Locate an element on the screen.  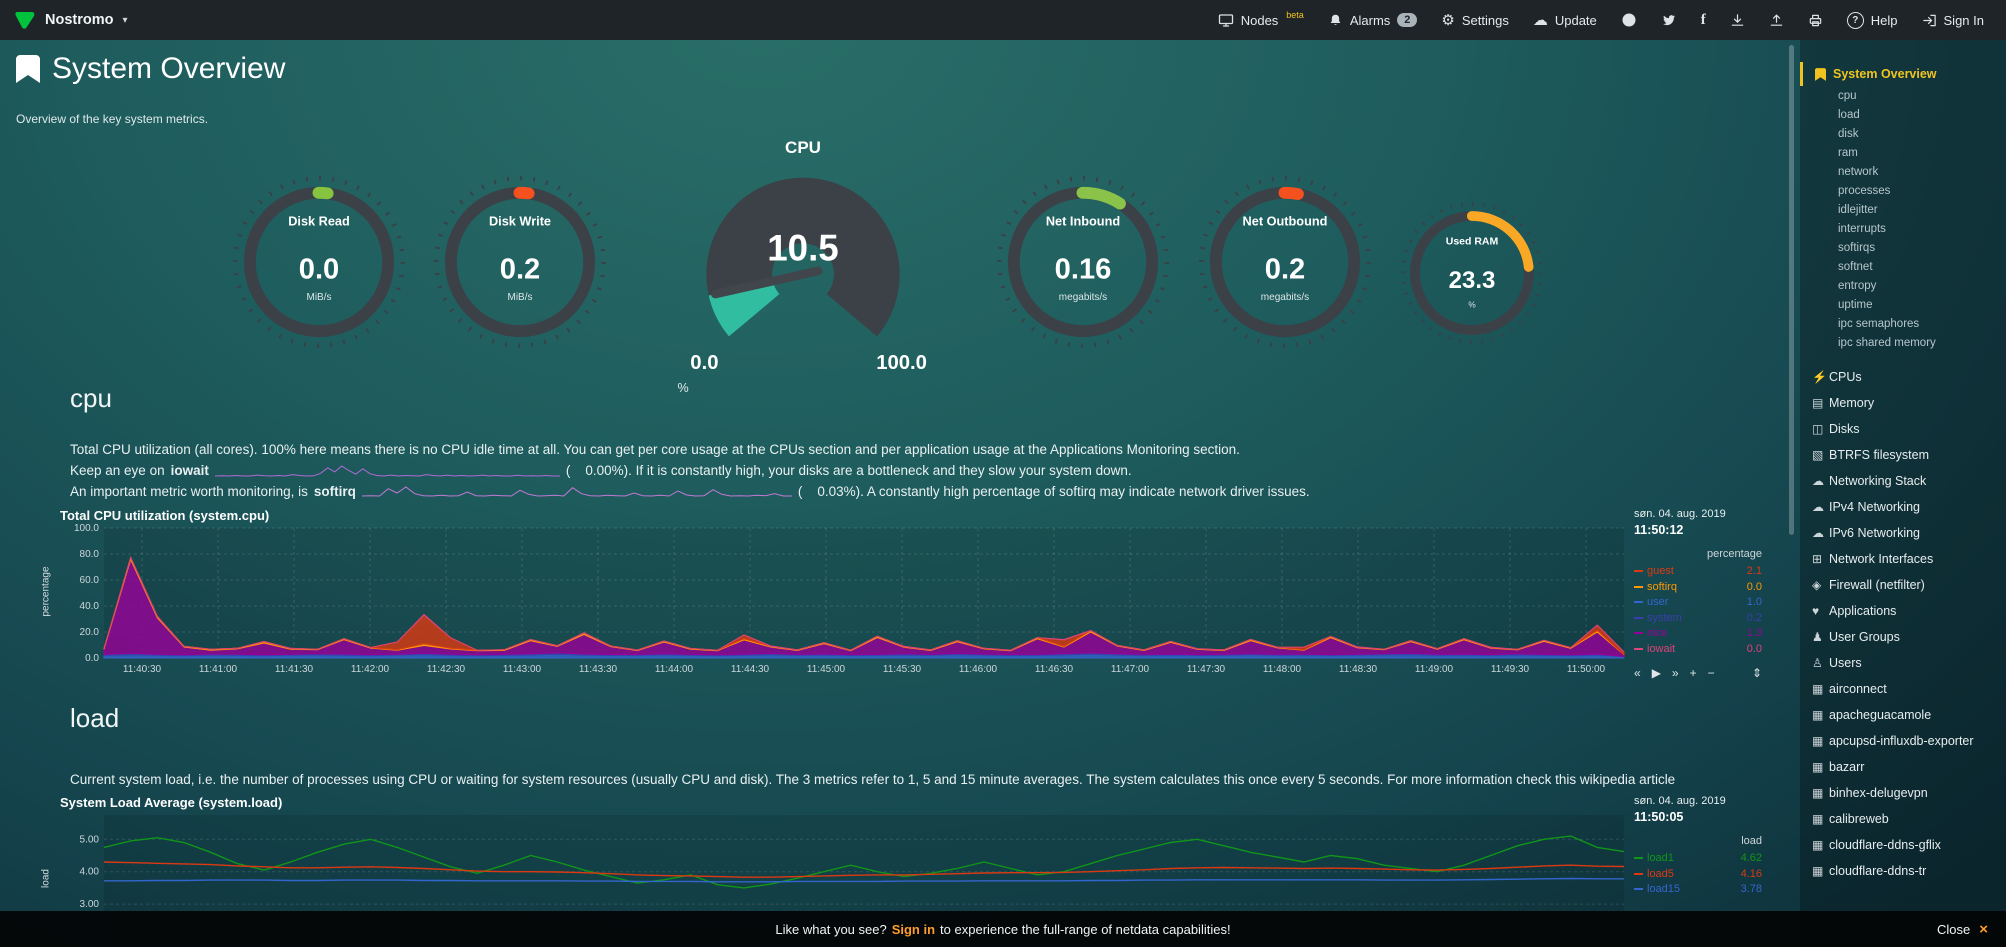
gauge-label: Used RAM is located at coordinates (1472, 242).